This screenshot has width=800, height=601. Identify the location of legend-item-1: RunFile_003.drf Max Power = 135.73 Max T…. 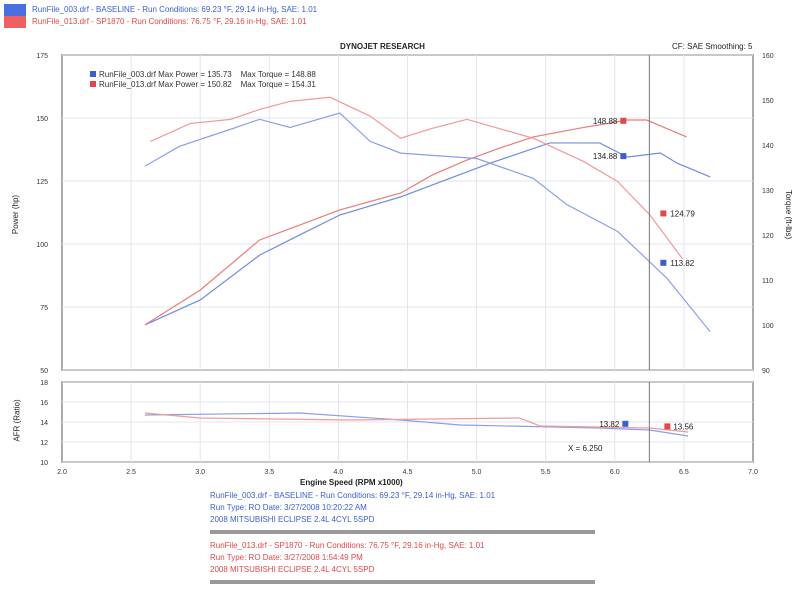
(203, 74).